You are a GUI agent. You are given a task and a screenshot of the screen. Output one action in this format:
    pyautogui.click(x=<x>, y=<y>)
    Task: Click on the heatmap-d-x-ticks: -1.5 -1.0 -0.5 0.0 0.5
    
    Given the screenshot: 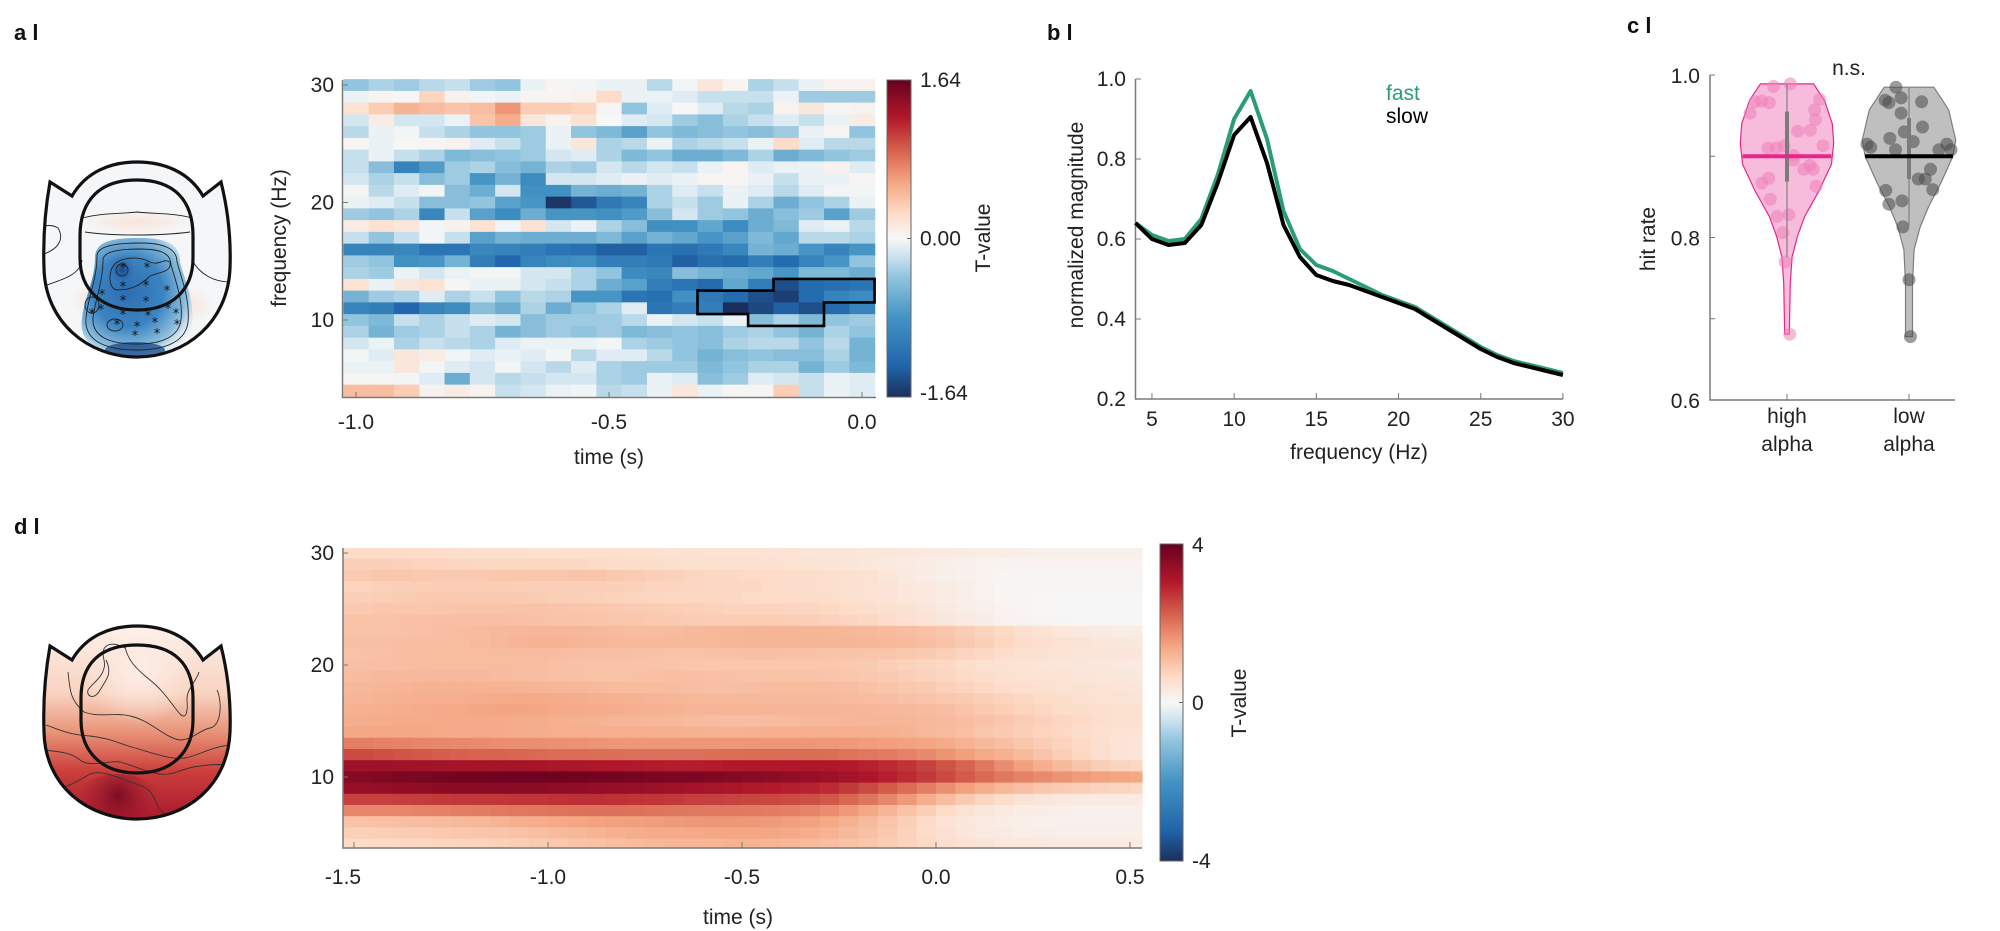 What is the action you would take?
    pyautogui.click(x=735, y=865)
    